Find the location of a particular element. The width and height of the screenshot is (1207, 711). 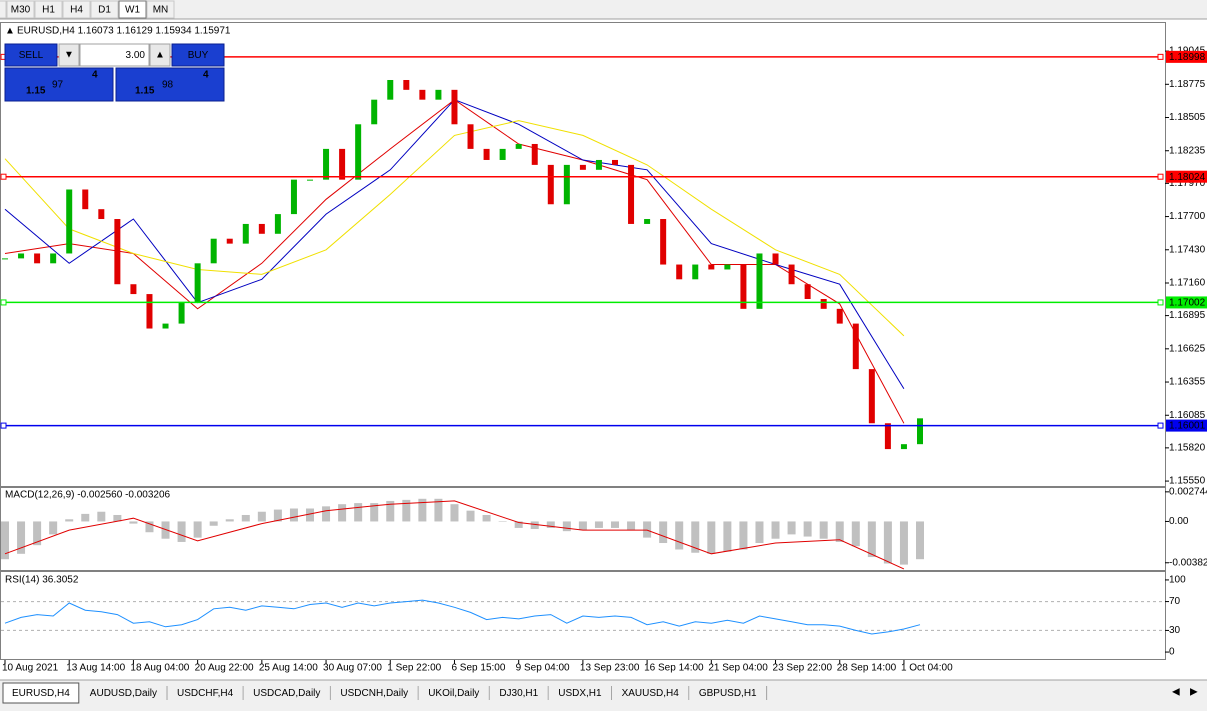

chart-tab-label: UKOil,Daily is located at coordinates (453, 693).